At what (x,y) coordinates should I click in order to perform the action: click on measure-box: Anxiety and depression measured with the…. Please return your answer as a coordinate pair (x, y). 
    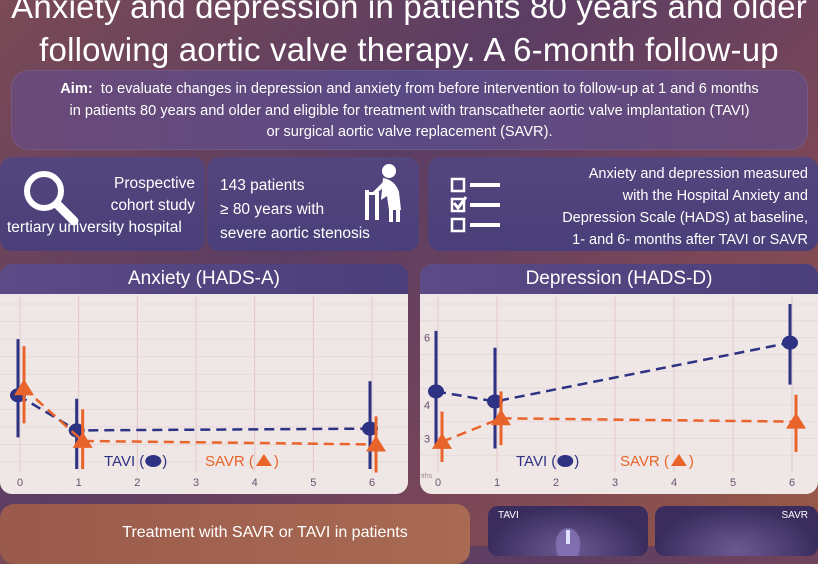
    Looking at the image, I should click on (623, 204).